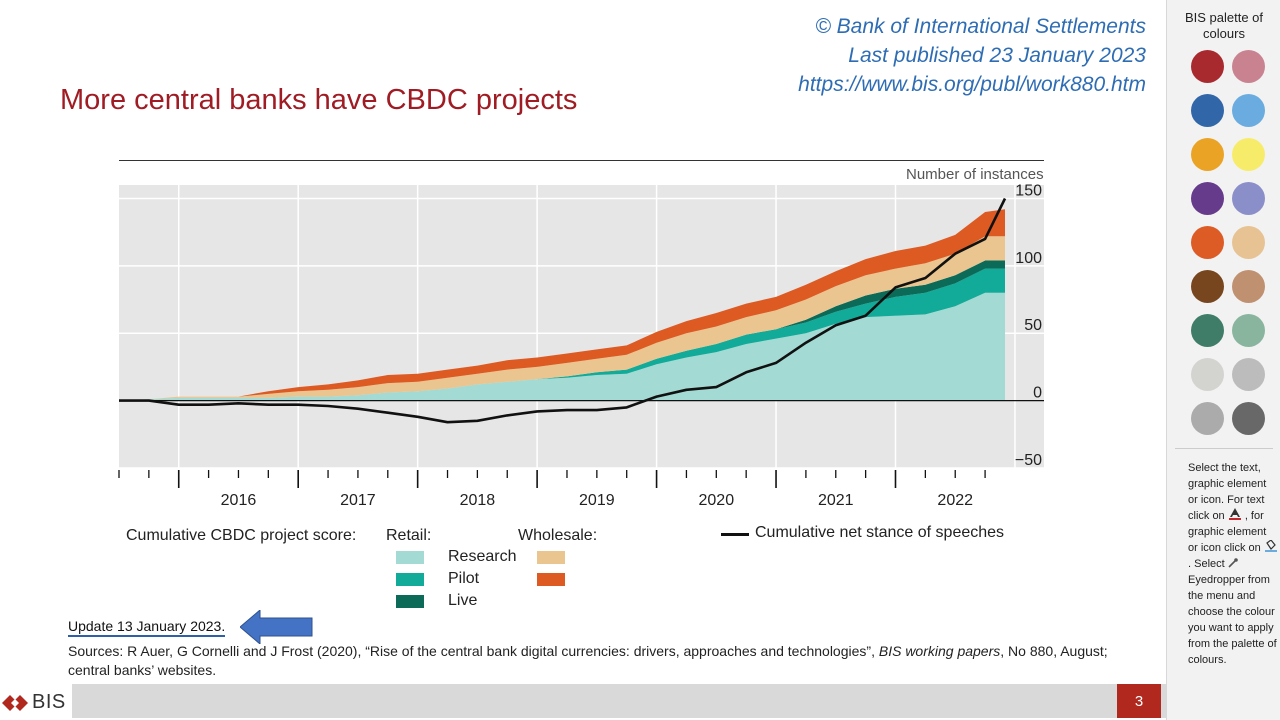 The height and width of the screenshot is (720, 1280). Describe the element at coordinates (1207, 198) in the screenshot. I see `palette-swatch-purple` at that location.